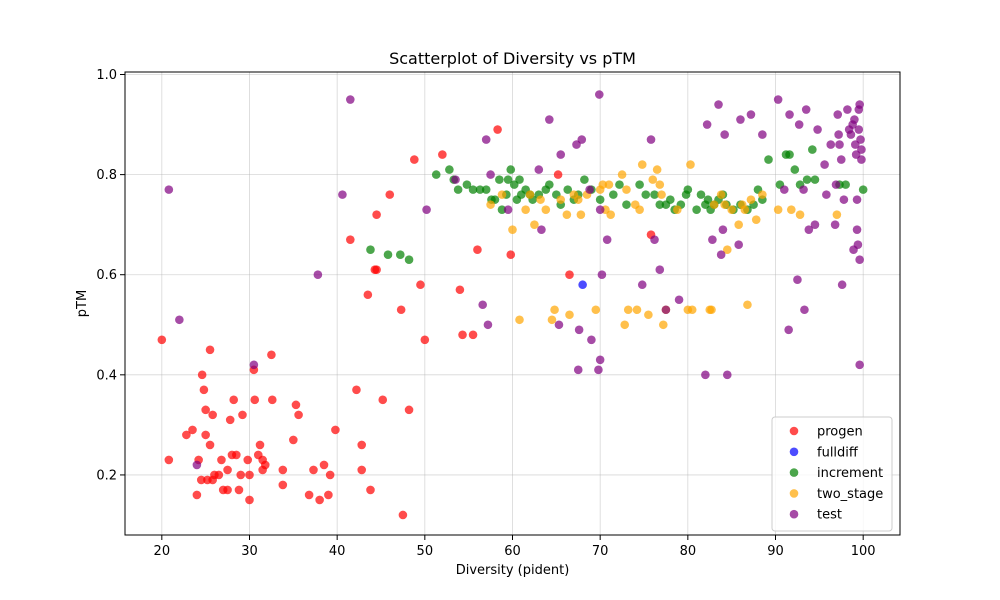  I want to click on x-tick-label: 40, so click(337, 551).